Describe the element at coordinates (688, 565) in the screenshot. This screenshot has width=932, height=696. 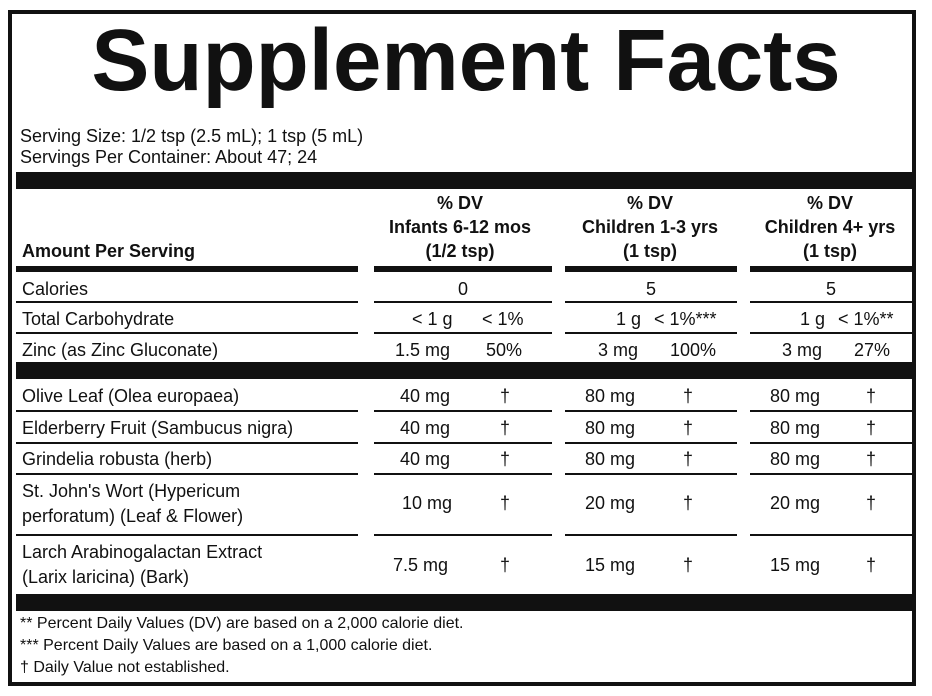
I see `larch-col2-dagger: †` at that location.